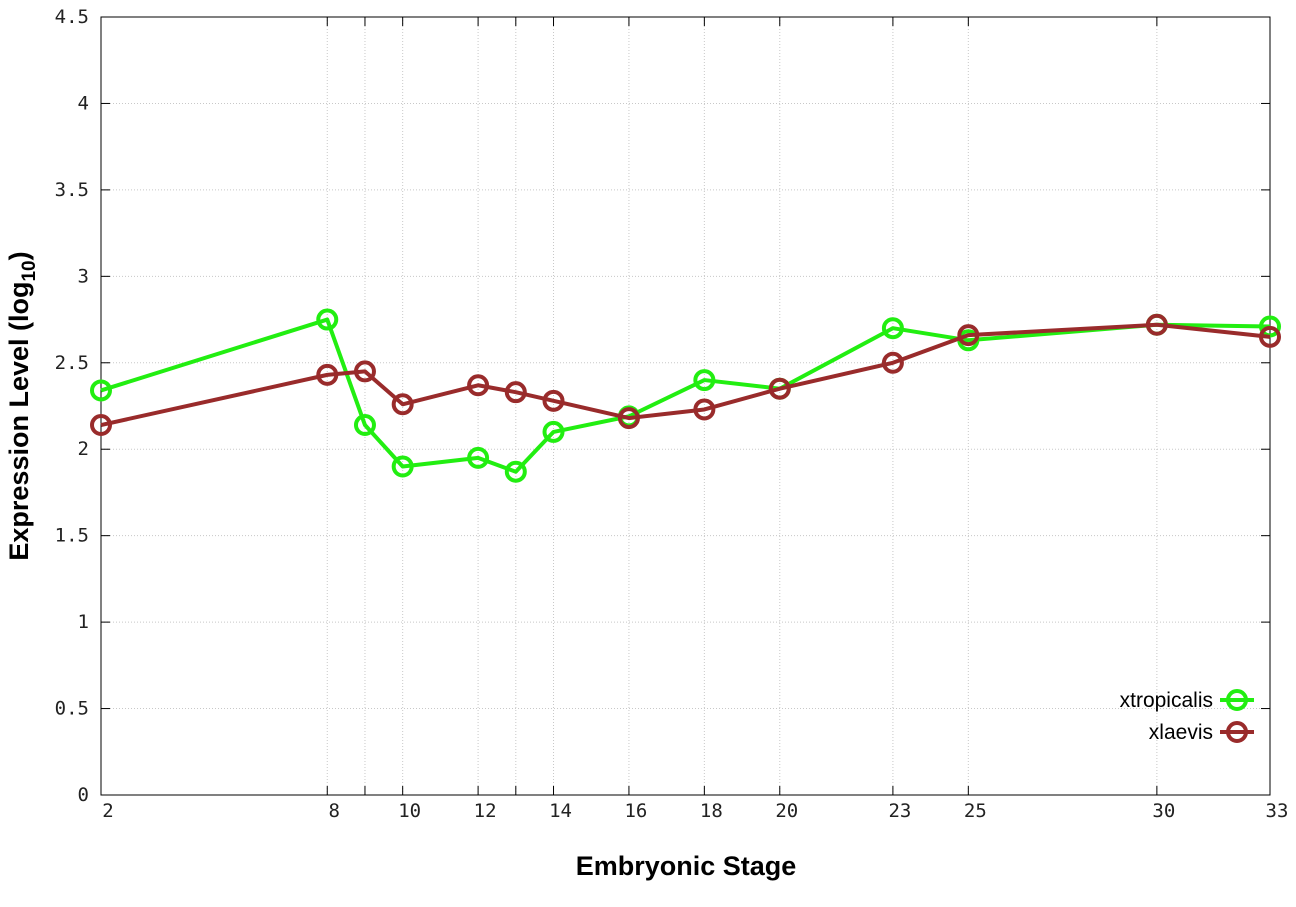 The width and height of the screenshot is (1296, 907). Describe the element at coordinates (485, 811) in the screenshot. I see `x-tick-label: 12` at that location.